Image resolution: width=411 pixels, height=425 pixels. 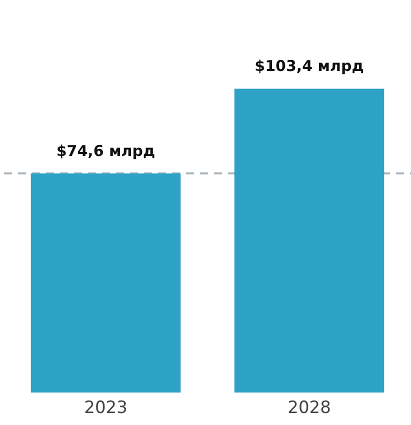 What do you see at coordinates (309, 408) in the screenshot?
I see `x-tick-label: 2028` at bounding box center [309, 408].